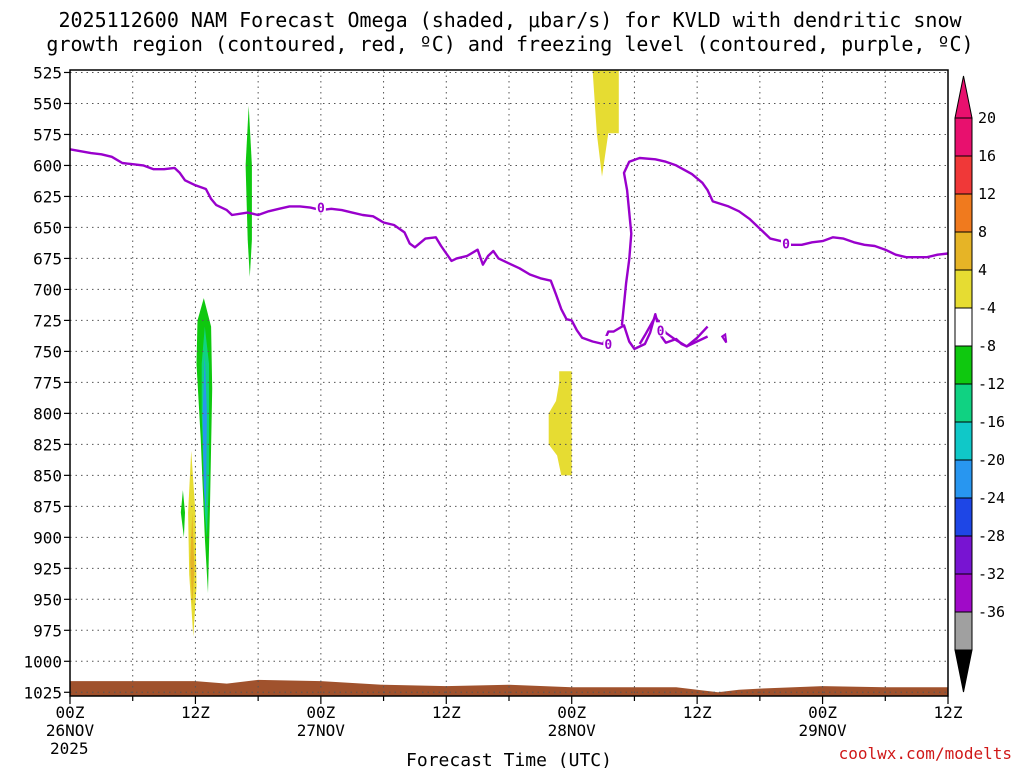  Describe the element at coordinates (963, 403) in the screenshot. I see `colorbar-swatch--12` at that location.